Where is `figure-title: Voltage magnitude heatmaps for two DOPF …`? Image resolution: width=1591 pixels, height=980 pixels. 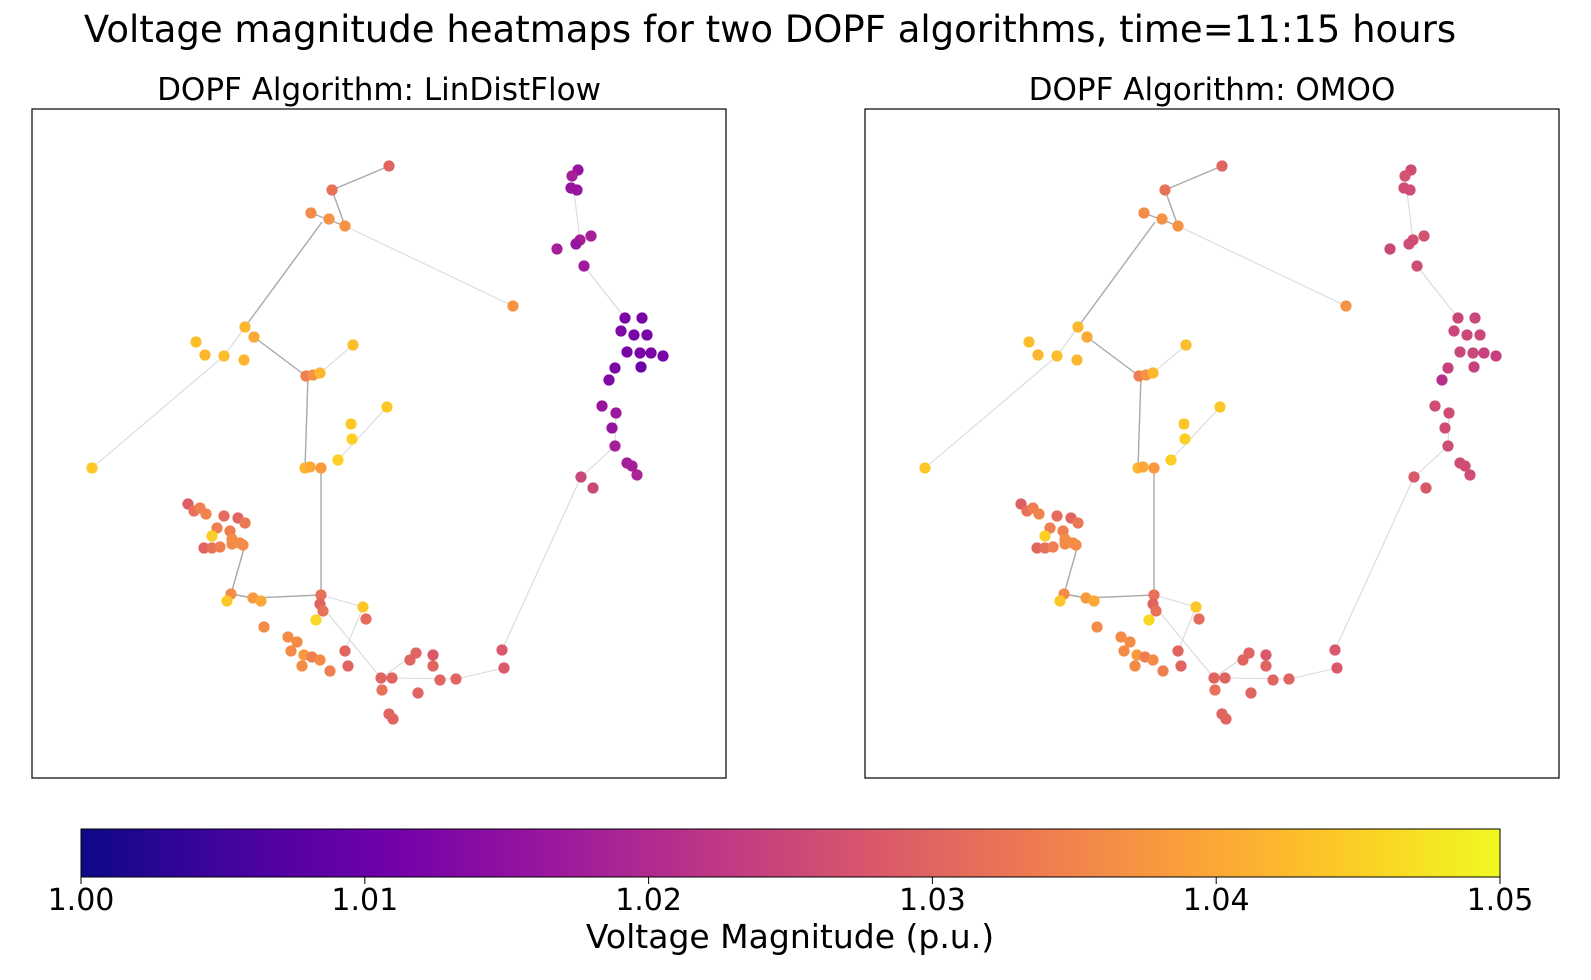
figure-title: Voltage magnitude heatmaps for two DOPF … is located at coordinates (770, 29).